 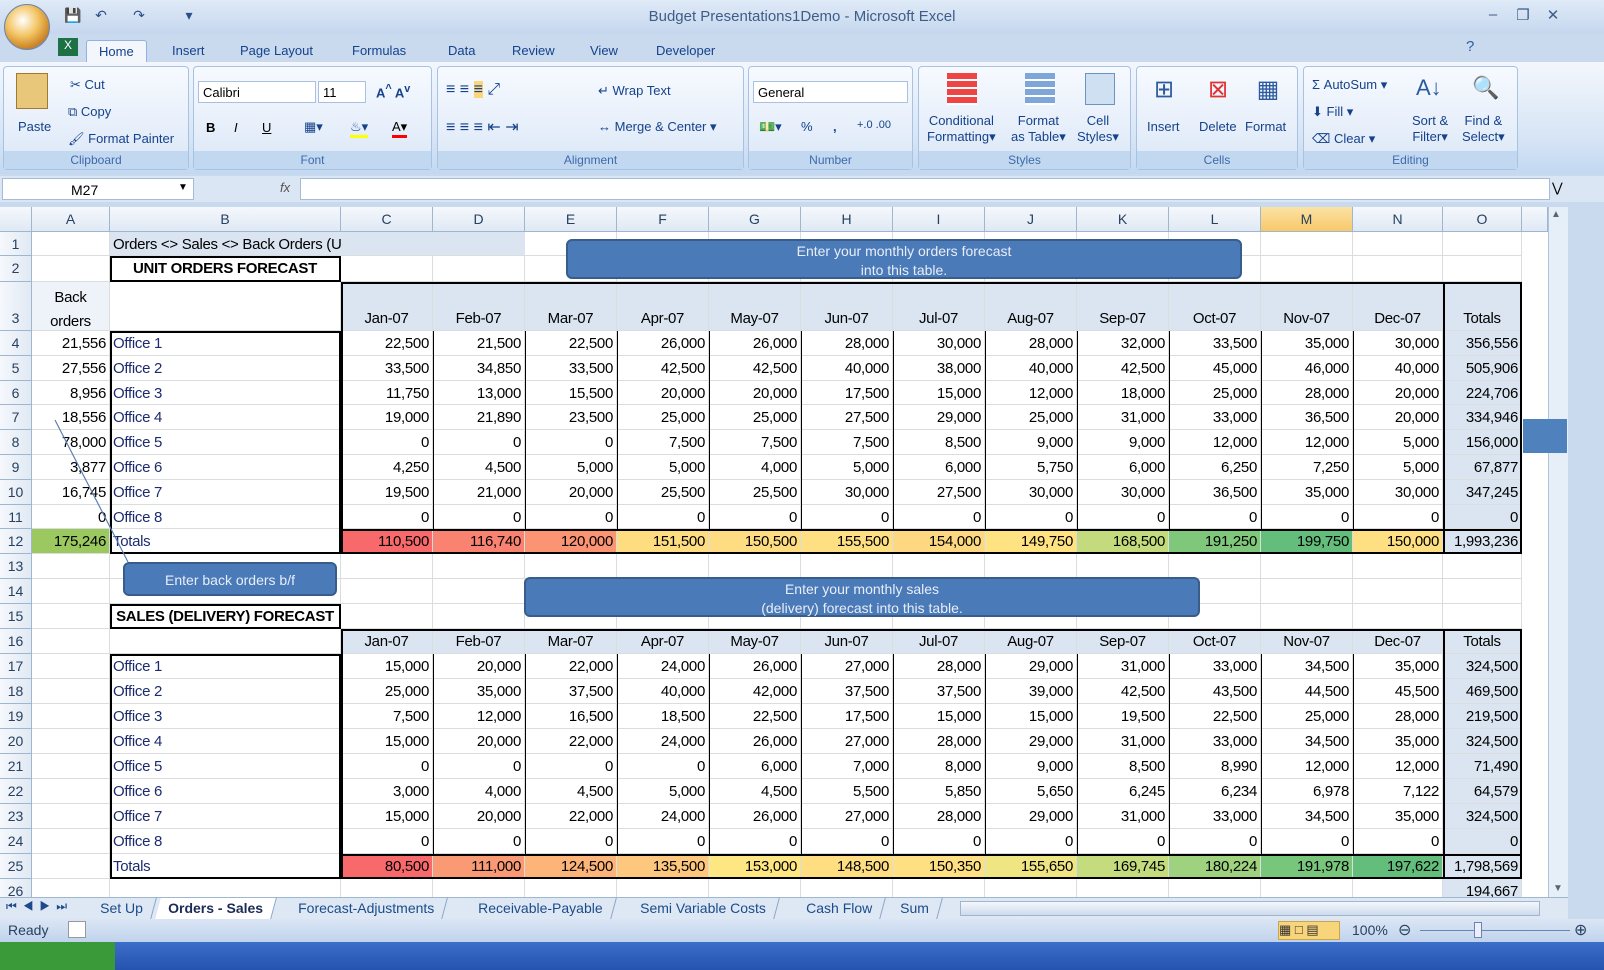 What do you see at coordinates (1123, 306) in the screenshot?
I see `cell-K3: Sep-07` at bounding box center [1123, 306].